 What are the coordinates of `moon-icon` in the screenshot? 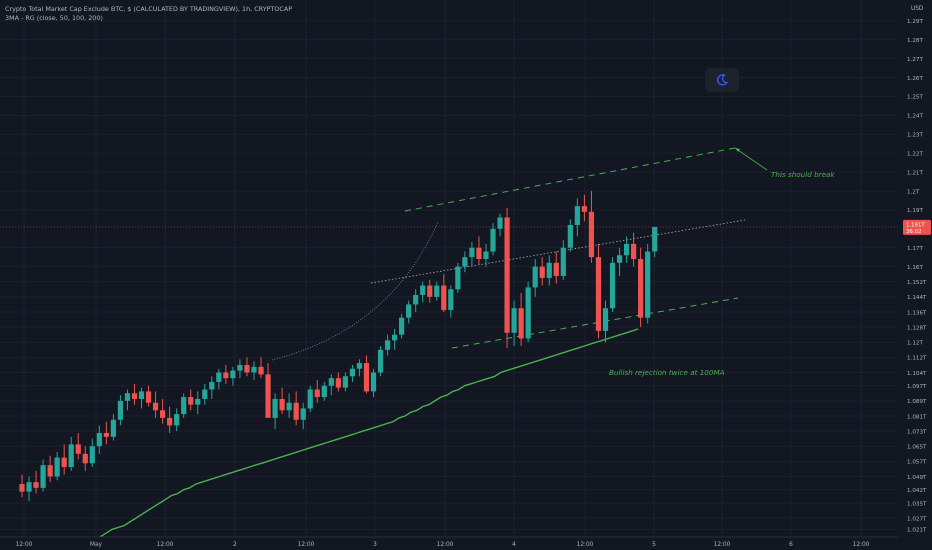 It's located at (723, 80).